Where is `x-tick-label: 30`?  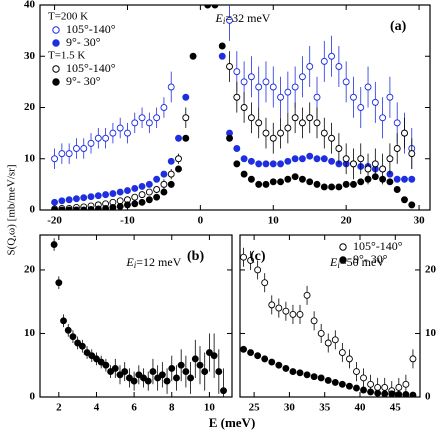
x-tick-label: 30 is located at coordinates (290, 408).